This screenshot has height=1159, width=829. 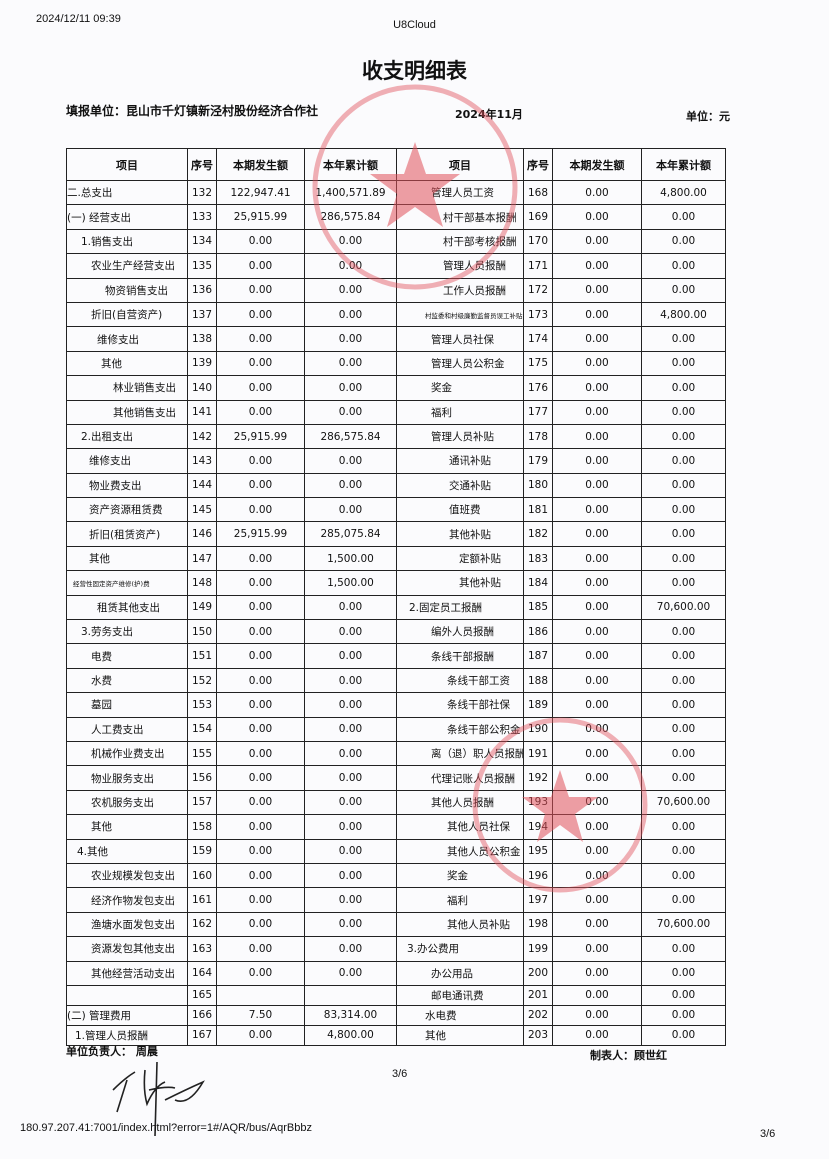 I want to click on right-item-cell: 交通补贴, so click(x=460, y=485).